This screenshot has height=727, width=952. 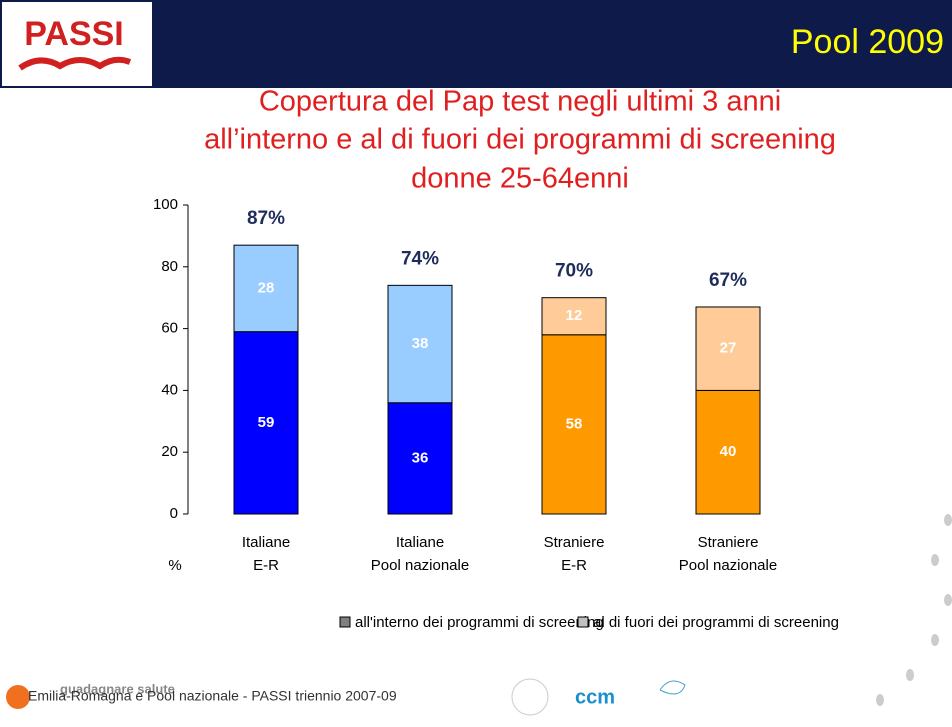 What do you see at coordinates (420, 258) in the screenshot?
I see `total-label: 74%` at bounding box center [420, 258].